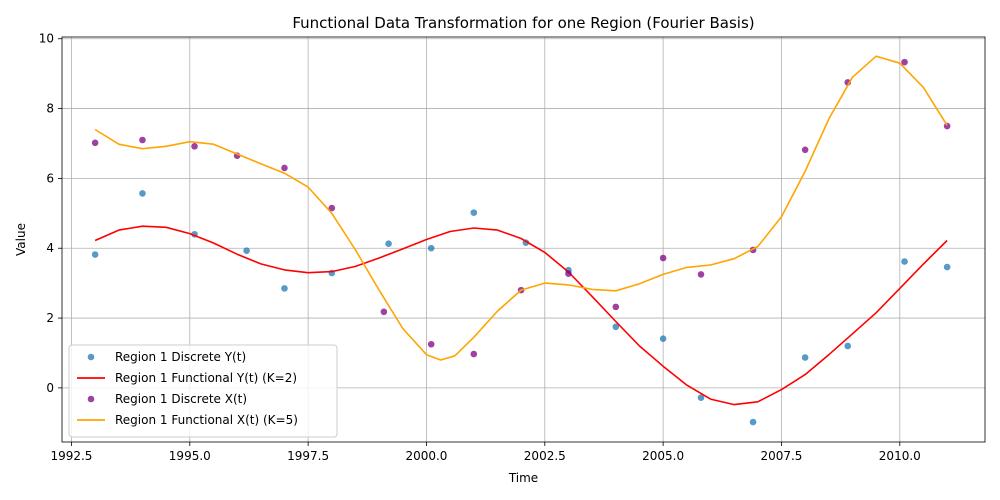 This screenshot has height=500, width=1000. Describe the element at coordinates (180, 357) in the screenshot. I see `legend-label: Region 1 Discrete Y(t)` at that location.